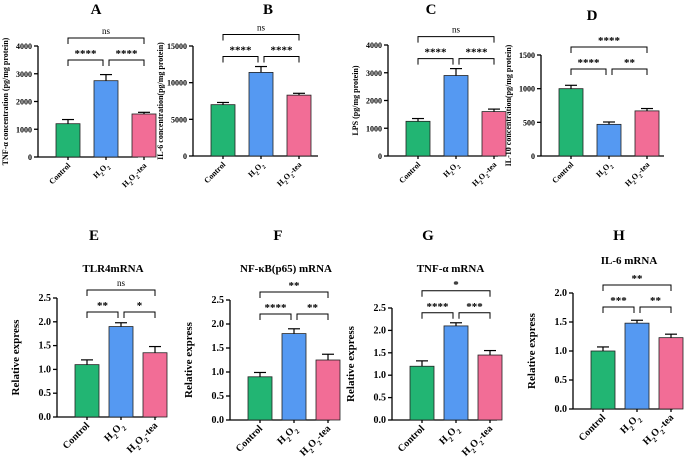  I want to click on panel-letter: D, so click(592, 16).